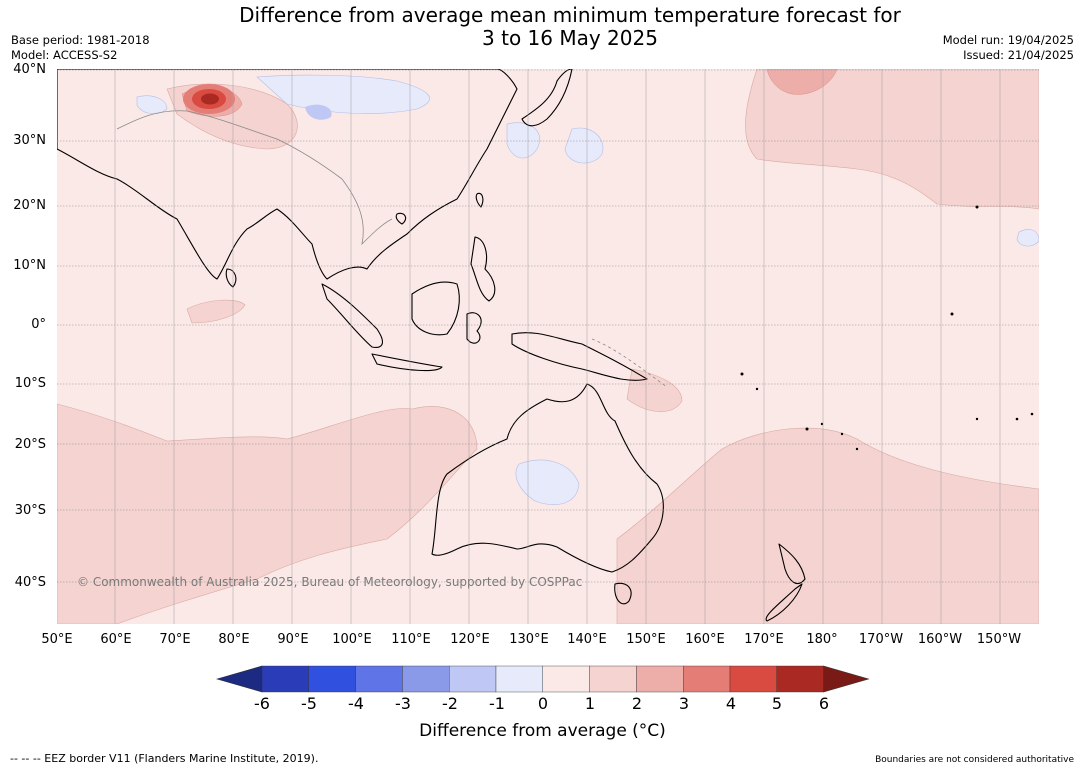 This screenshot has width=1085, height=770. What do you see at coordinates (239, 679) in the screenshot?
I see `colorbar-arrow-low` at bounding box center [239, 679].